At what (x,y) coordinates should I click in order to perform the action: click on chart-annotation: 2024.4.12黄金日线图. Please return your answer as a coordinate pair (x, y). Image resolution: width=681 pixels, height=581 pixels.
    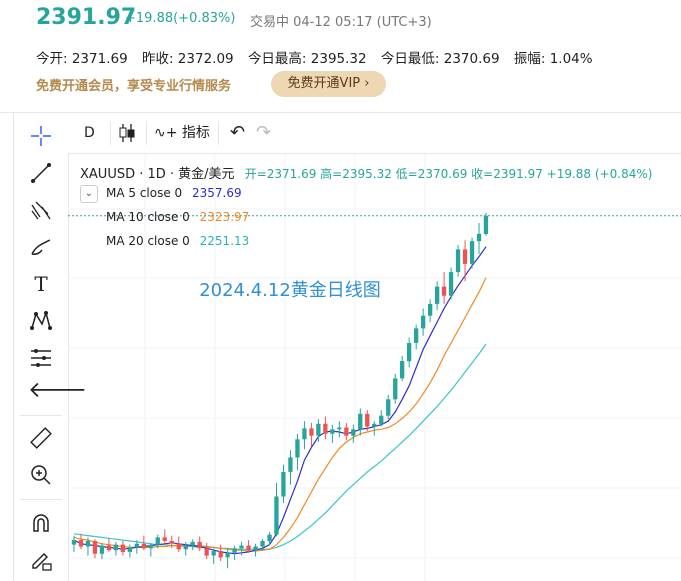
    Looking at the image, I should click on (290, 290).